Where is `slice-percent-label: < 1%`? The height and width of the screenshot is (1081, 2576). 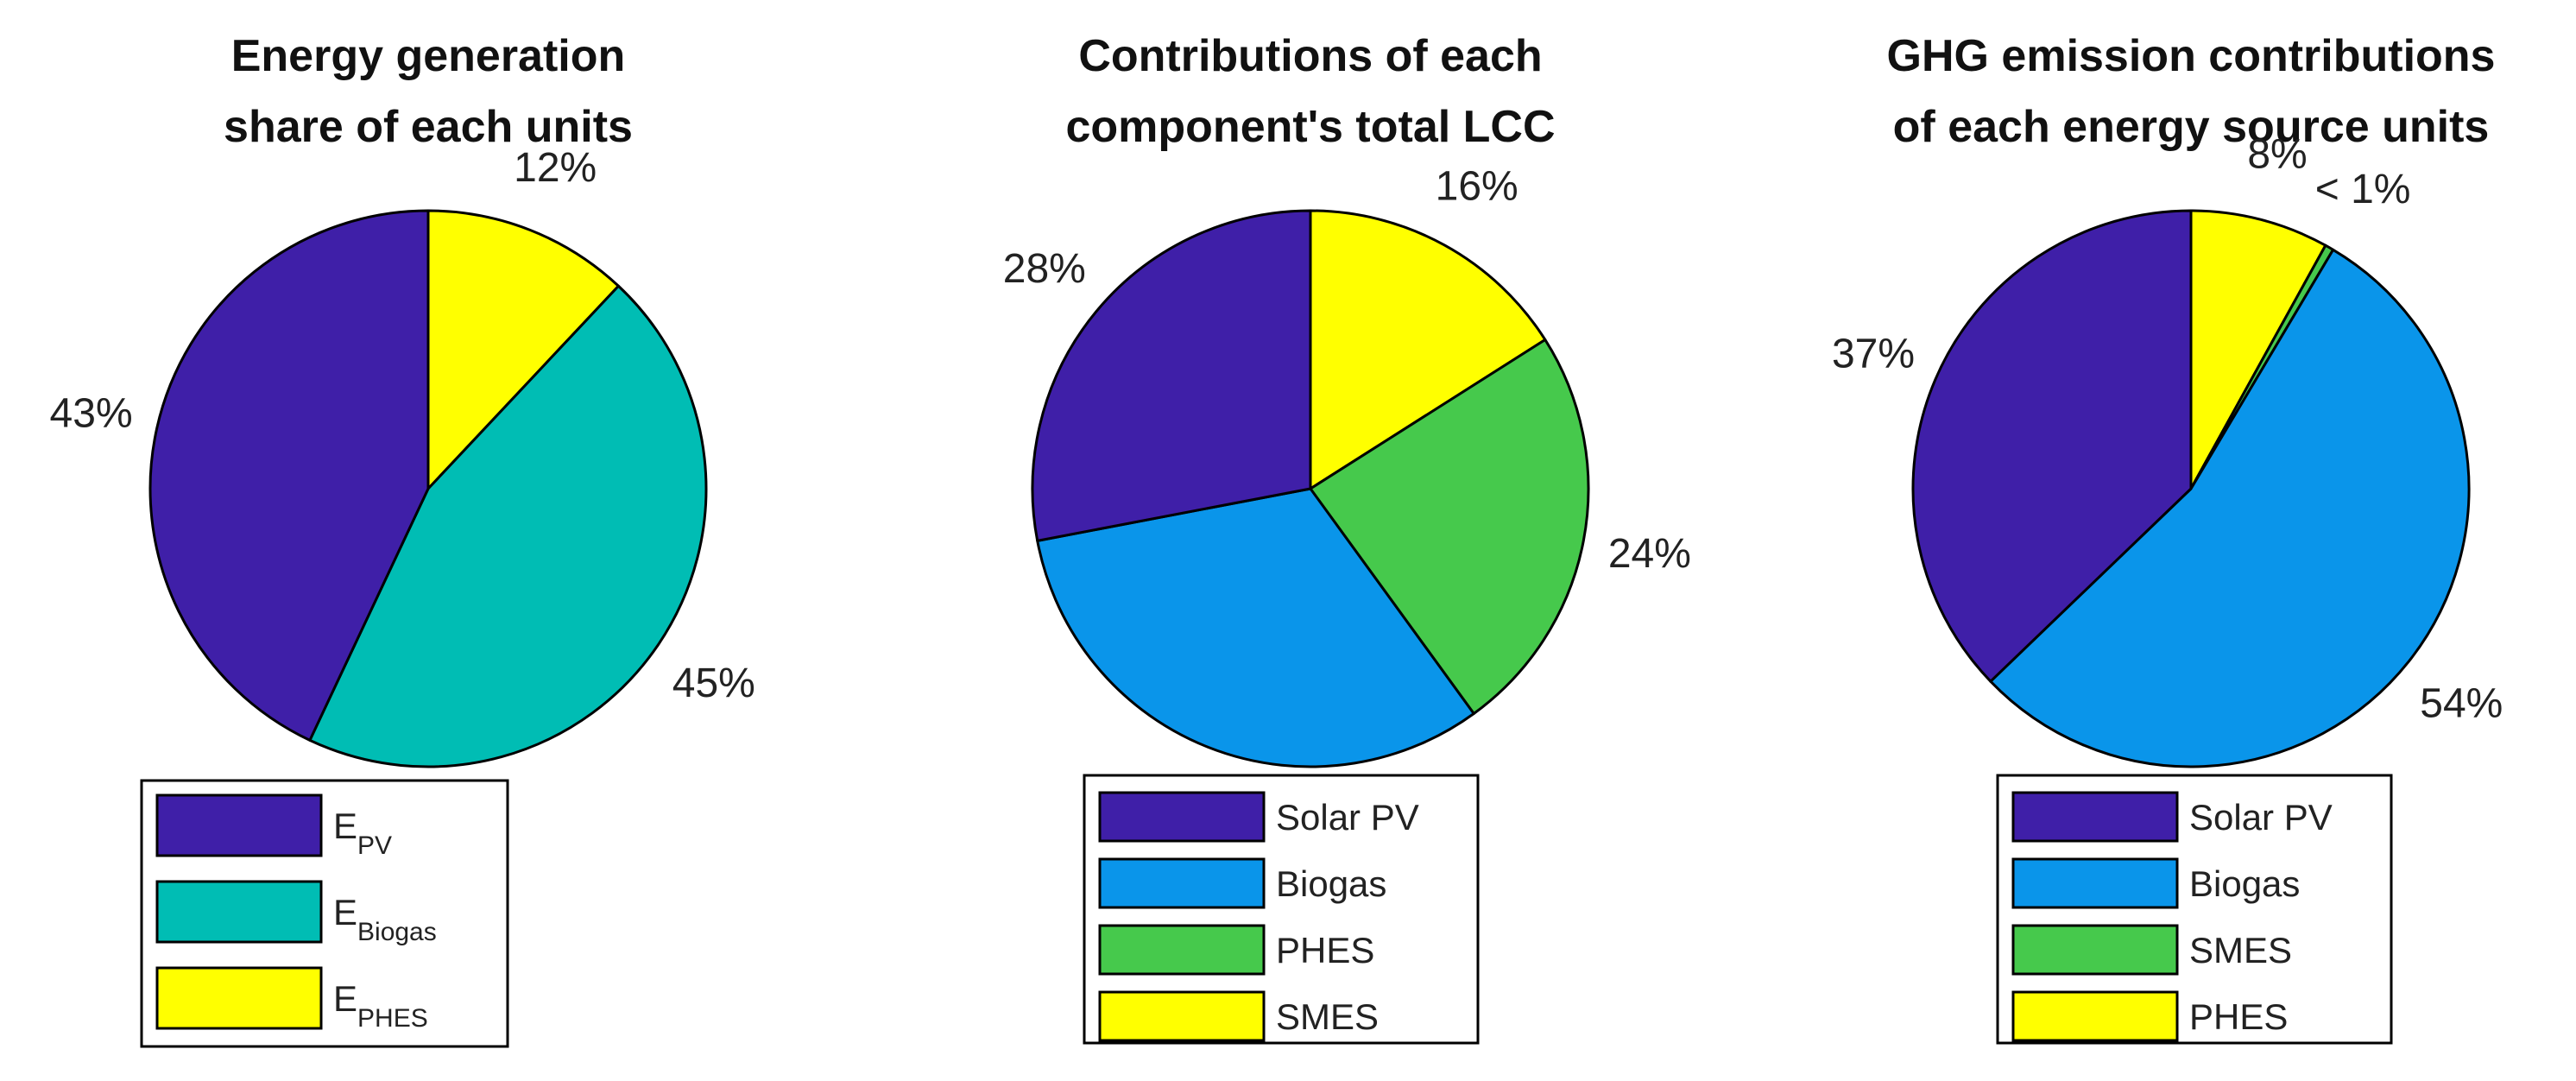
slice-percent-label: < 1% is located at coordinates (2363, 189).